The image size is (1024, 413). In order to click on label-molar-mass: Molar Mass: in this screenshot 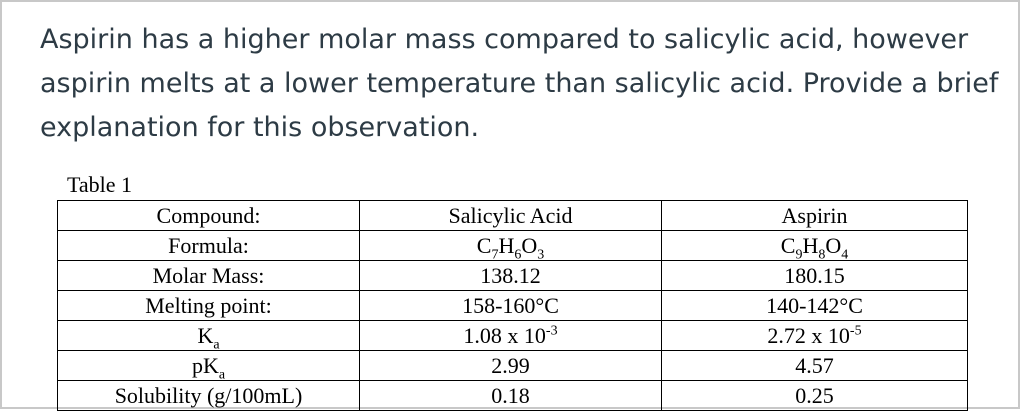, I will do `click(208, 275)`.